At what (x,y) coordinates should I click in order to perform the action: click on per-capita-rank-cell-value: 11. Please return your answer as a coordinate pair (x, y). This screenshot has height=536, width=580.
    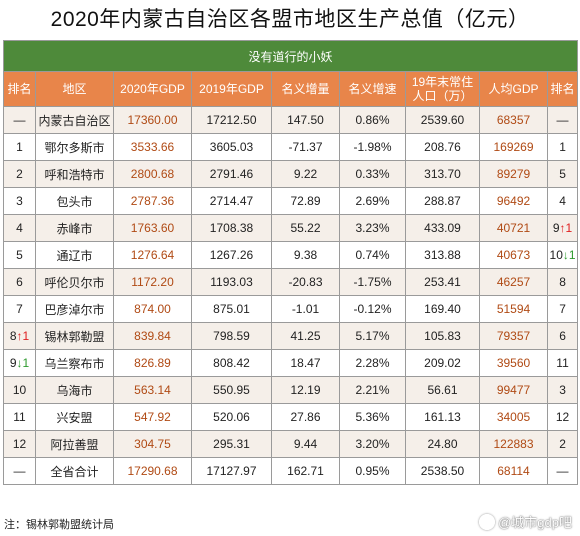
    Looking at the image, I should click on (562, 363).